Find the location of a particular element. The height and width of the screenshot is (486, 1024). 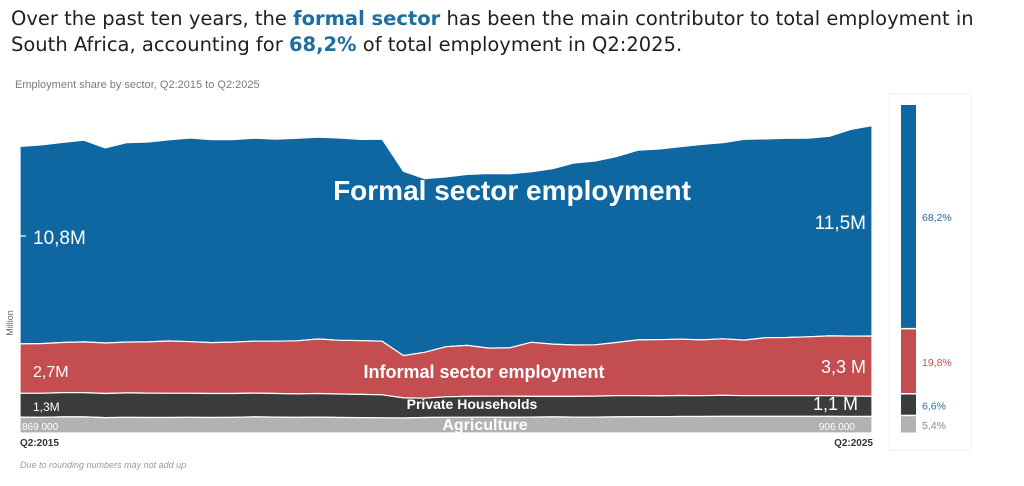

x-tick-end: Q2:2025 is located at coordinates (853, 443).